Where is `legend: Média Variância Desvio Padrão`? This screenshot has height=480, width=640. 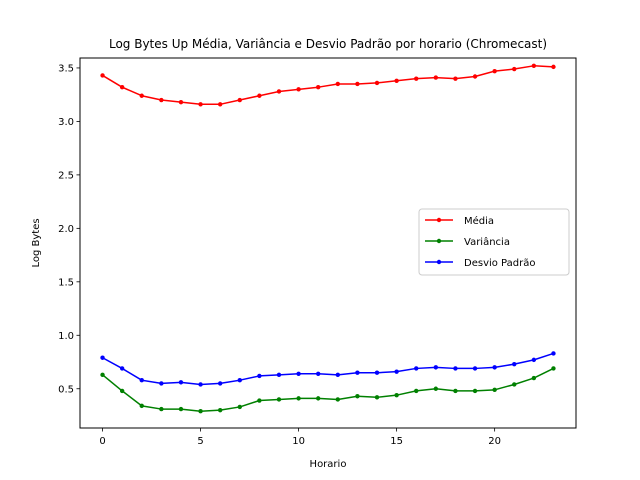 legend: Média Variância Desvio Padrão is located at coordinates (494, 242).